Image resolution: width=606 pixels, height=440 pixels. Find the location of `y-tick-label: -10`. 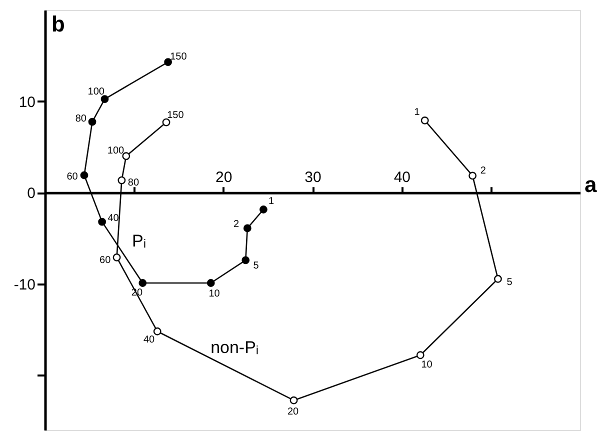

y-tick-label: -10 is located at coordinates (25, 285).